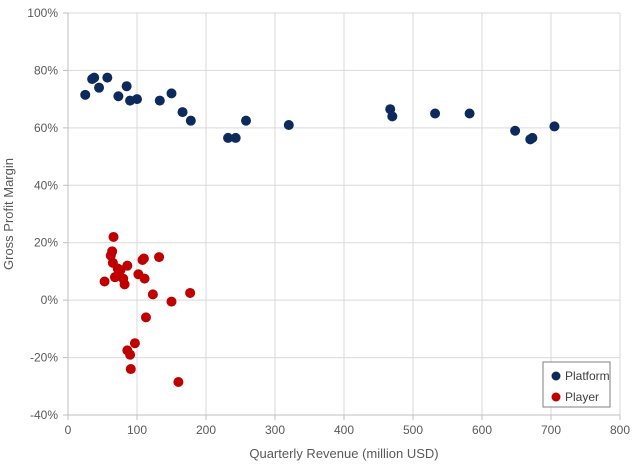 The width and height of the screenshot is (640, 465). What do you see at coordinates (576, 384) in the screenshot?
I see `legend: Platform Player` at bounding box center [576, 384].